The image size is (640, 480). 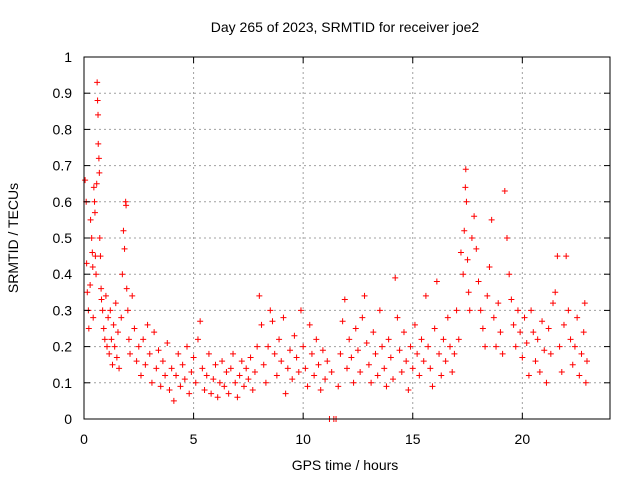 I want to click on y-axis-title: SRMTID / TECUs, so click(x=13, y=238).